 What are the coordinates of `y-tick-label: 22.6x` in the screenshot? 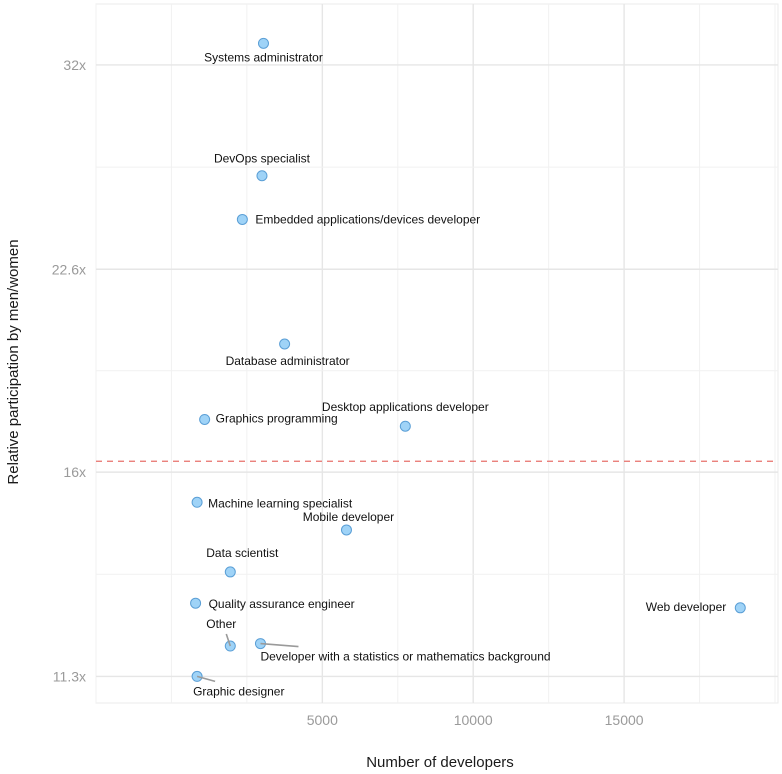 It's located at (69, 269).